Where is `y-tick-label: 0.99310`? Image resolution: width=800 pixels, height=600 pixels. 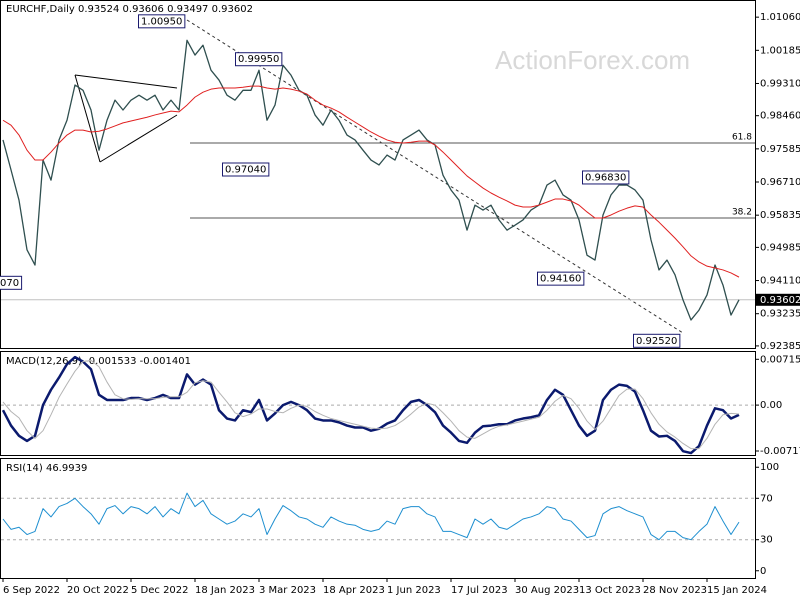
y-tick-label: 0.99310 is located at coordinates (780, 83).